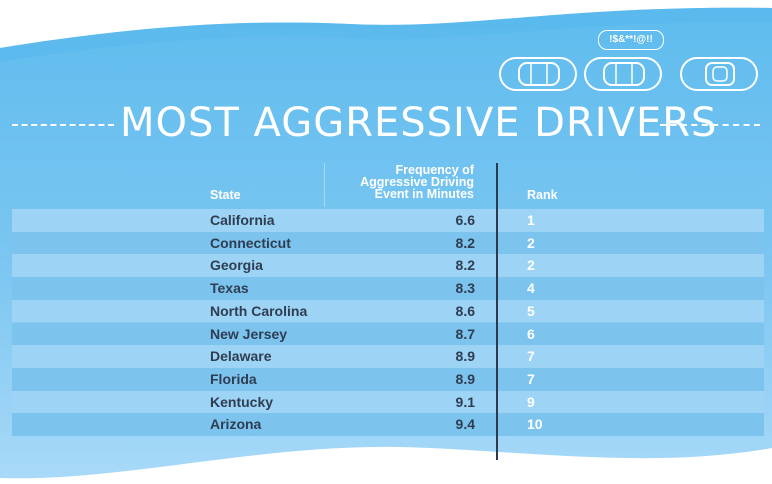  Describe the element at coordinates (424, 194) in the screenshot. I see `header-frequency-line: Event in Minutes` at that location.